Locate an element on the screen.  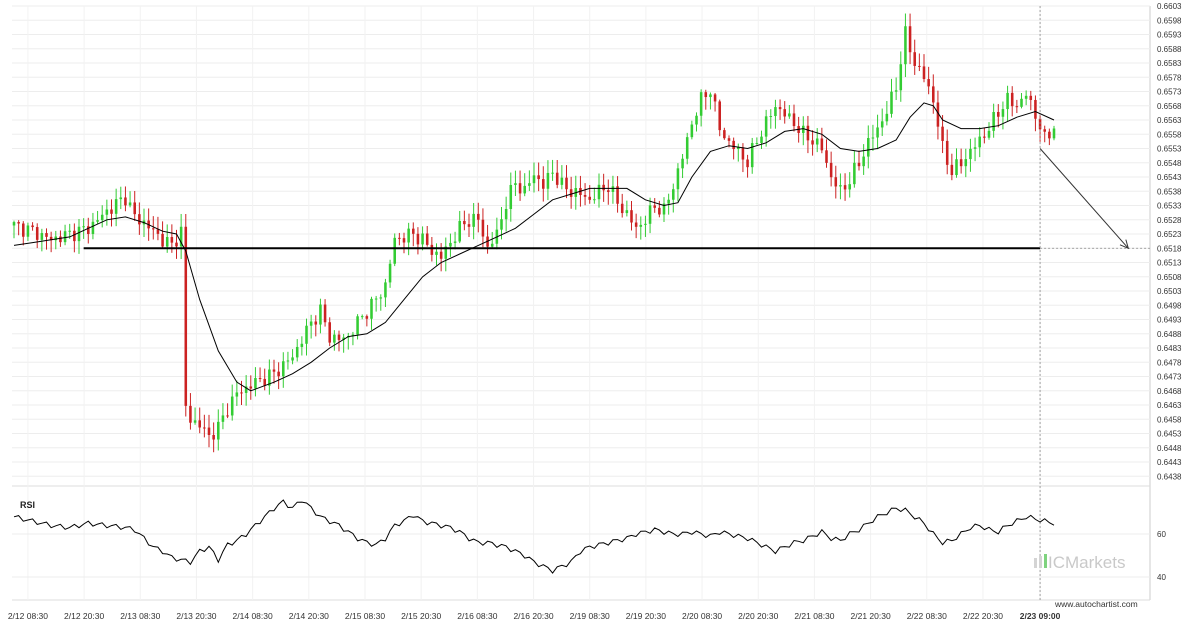
price-tick-label: 0.6523 is located at coordinates (1169, 234).